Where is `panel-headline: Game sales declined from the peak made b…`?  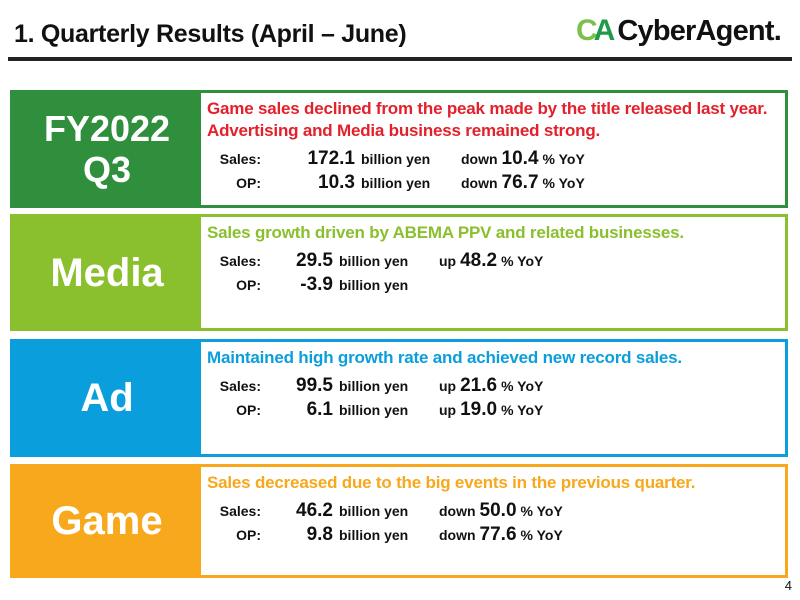
panel-headline: Game sales declined from the peak made b… is located at coordinates (487, 119).